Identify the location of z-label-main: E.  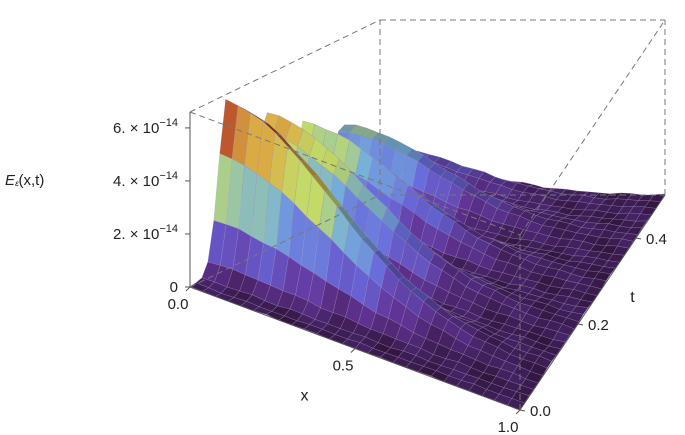
(10, 180).